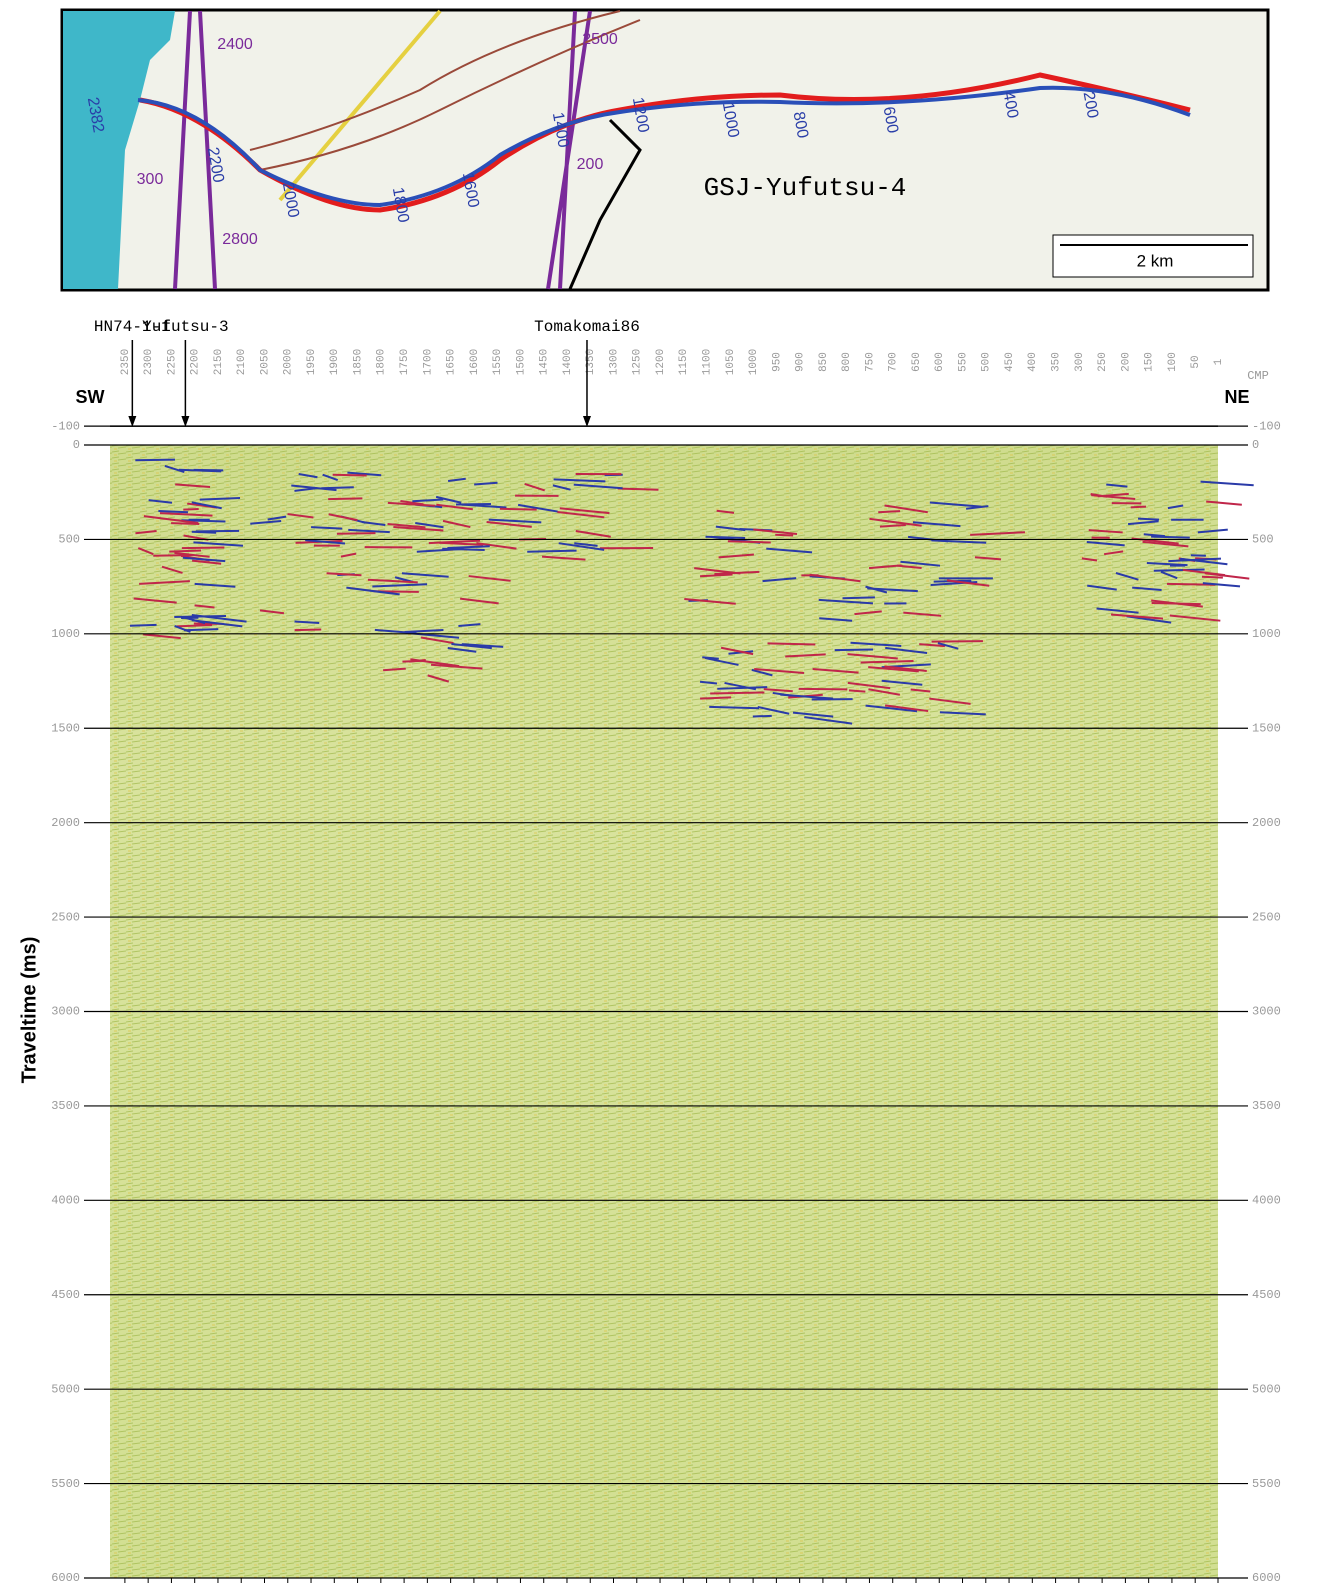 This screenshot has width=1319, height=1589. I want to click on cmp-tick-label: 350, so click(1056, 362).